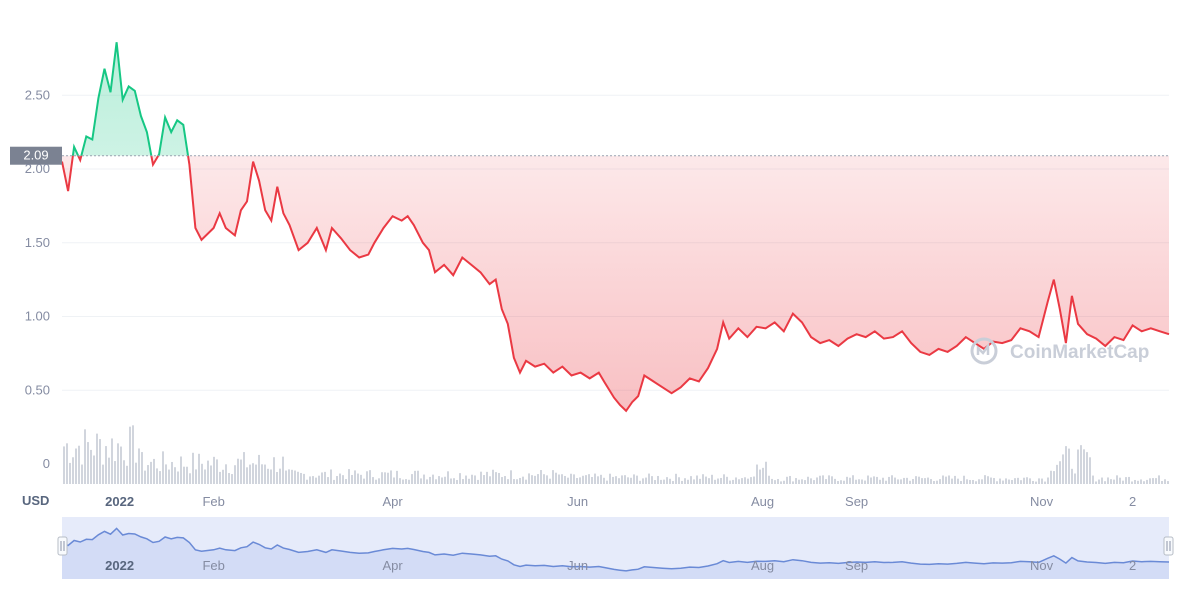 The height and width of the screenshot is (592, 1192). Describe the element at coordinates (1059, 351) in the screenshot. I see `coinmarketcap-watermark: CoinMarketCap` at that location.